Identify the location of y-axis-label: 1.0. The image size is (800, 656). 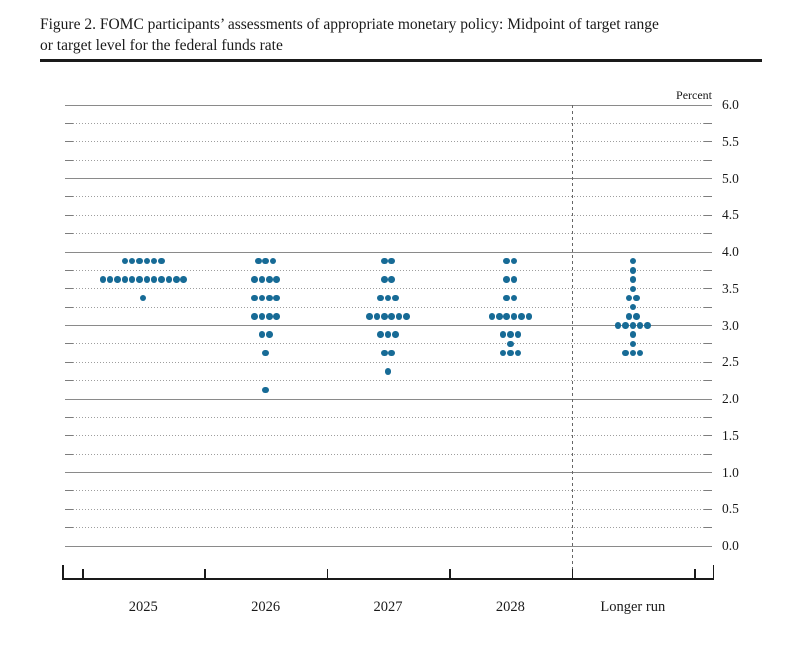
(730, 472).